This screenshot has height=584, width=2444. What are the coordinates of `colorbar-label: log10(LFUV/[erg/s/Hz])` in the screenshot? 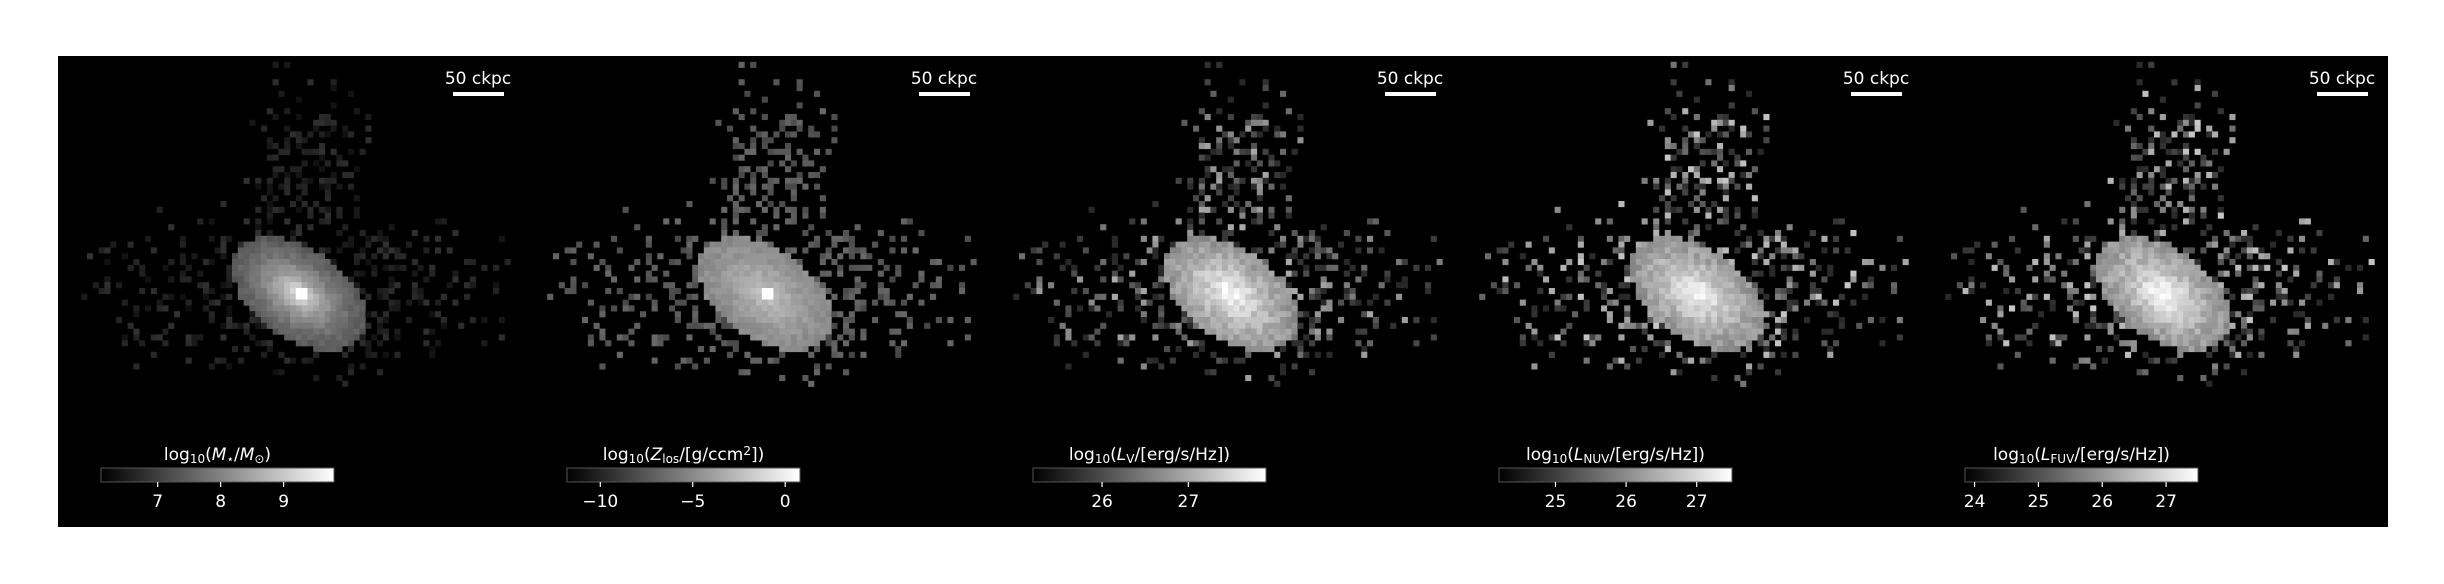 It's located at (2081, 455).